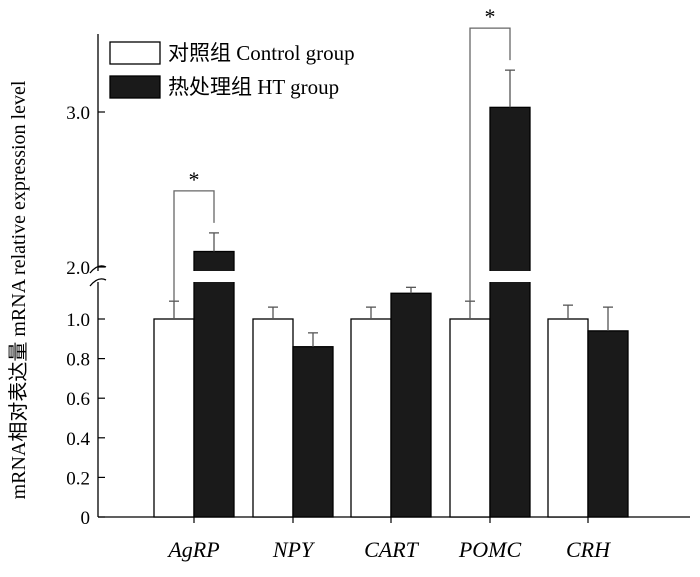  I want to click on y-tick-label: 1.0, so click(78, 320).